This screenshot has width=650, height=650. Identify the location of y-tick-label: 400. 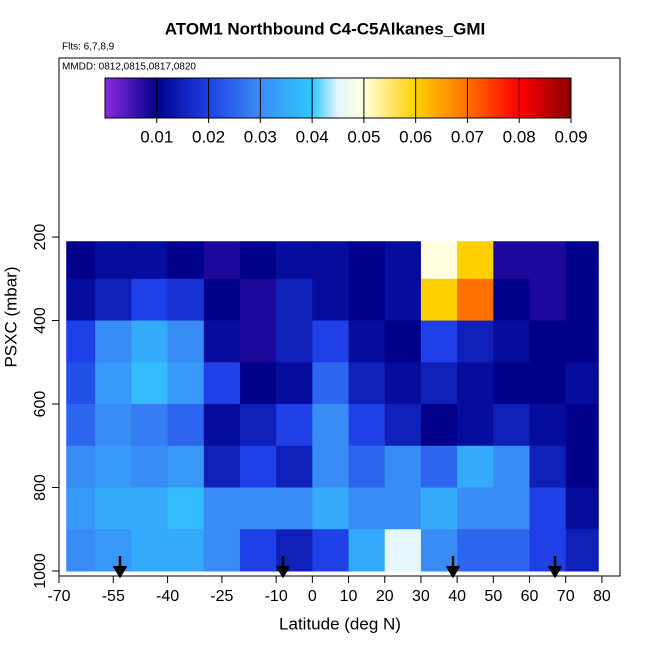
(40, 320).